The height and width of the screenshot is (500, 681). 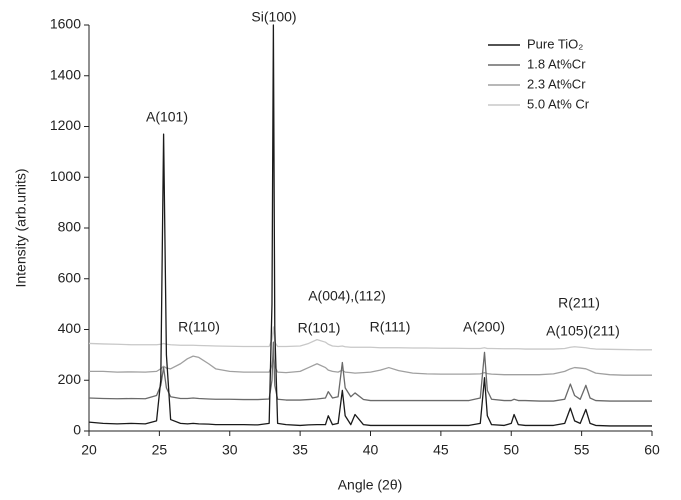 What do you see at coordinates (441, 450) in the screenshot?
I see `x-tick-label: 45` at bounding box center [441, 450].